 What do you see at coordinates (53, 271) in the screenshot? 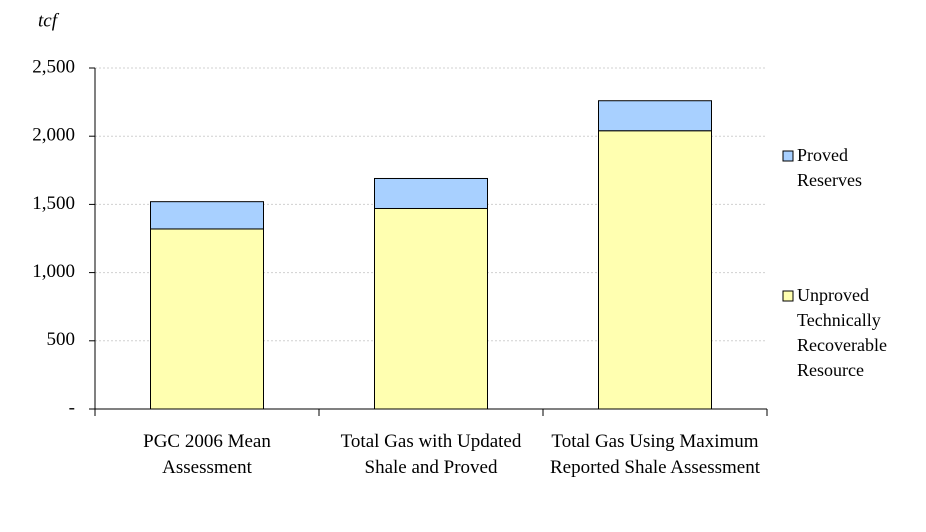
I see `y-tick-label: 1,000` at bounding box center [53, 271].